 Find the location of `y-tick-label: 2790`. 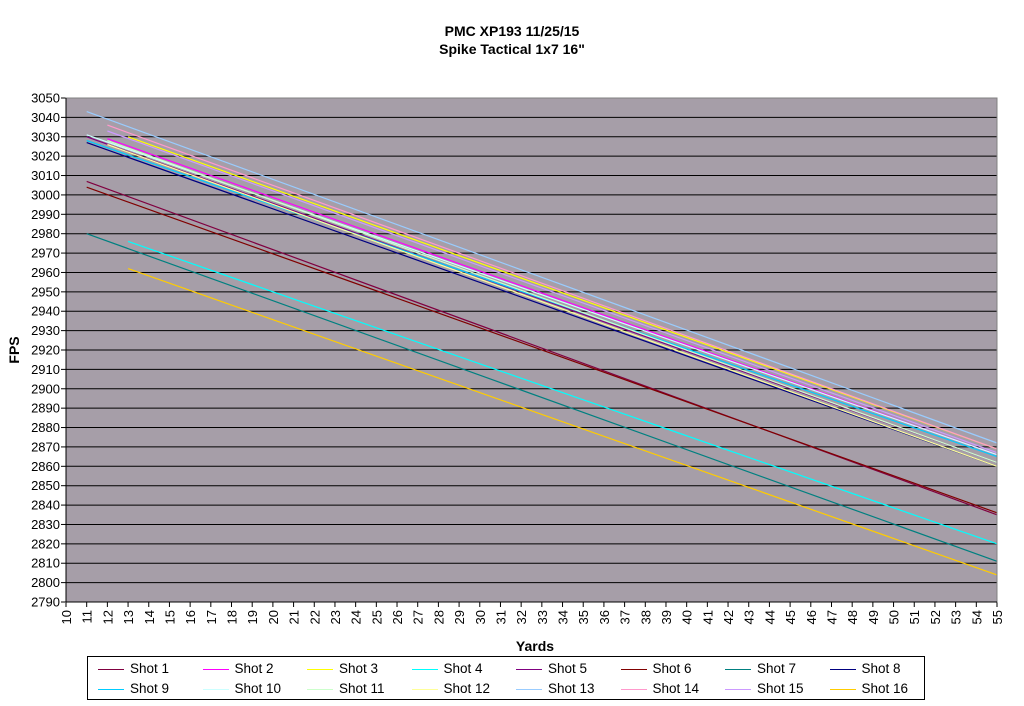

y-tick-label: 2790 is located at coordinates (45, 602).